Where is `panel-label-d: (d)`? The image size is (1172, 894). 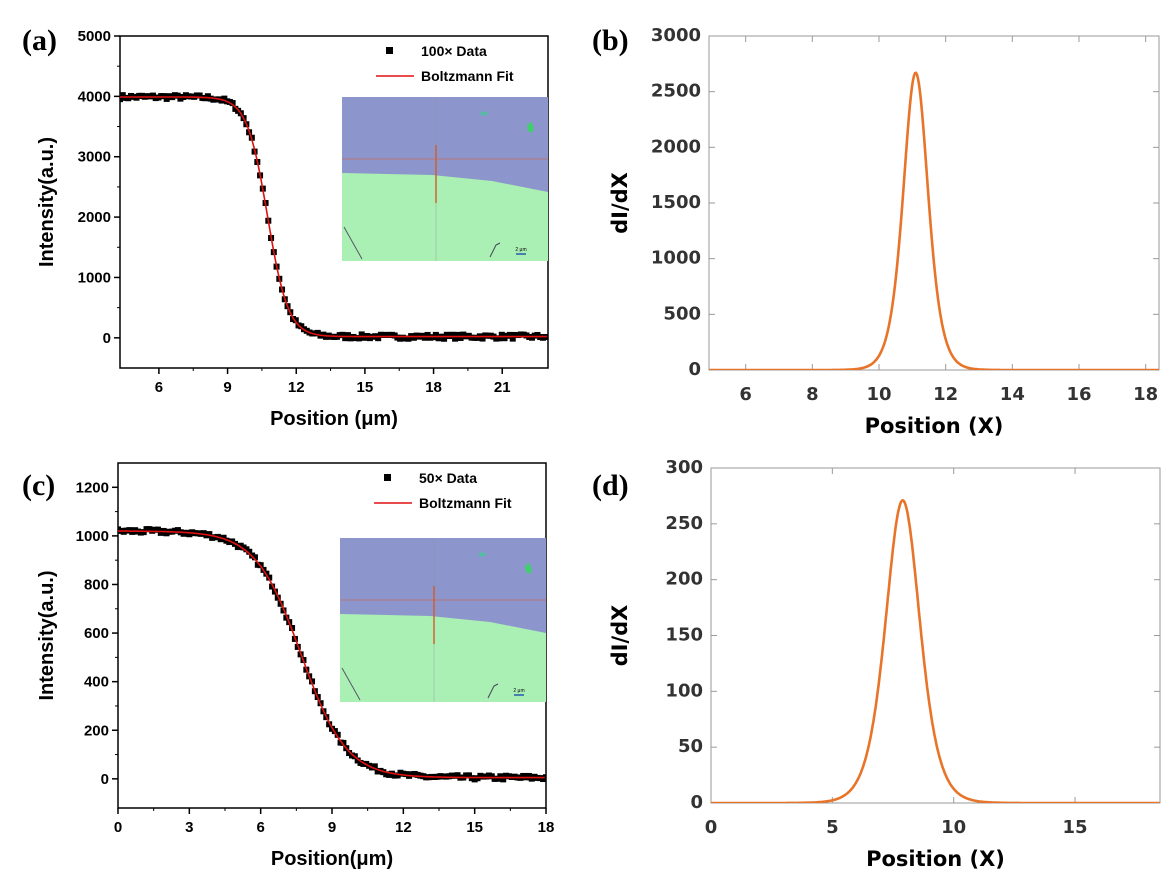 panel-label-d: (d) is located at coordinates (610, 485).